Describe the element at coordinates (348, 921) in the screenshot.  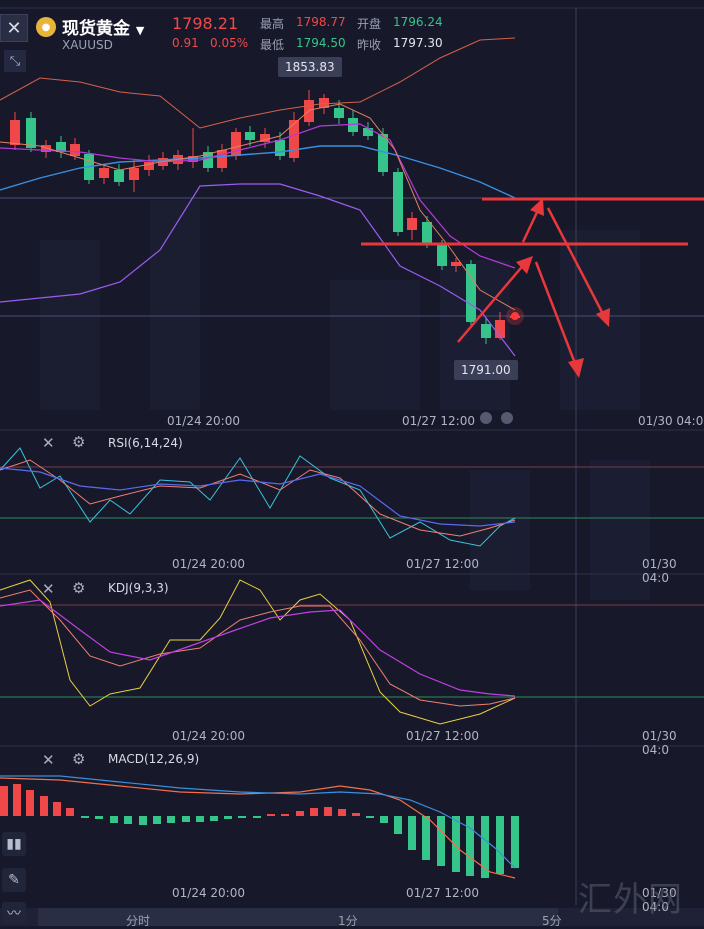
I see `tab-1min: 1分` at that location.